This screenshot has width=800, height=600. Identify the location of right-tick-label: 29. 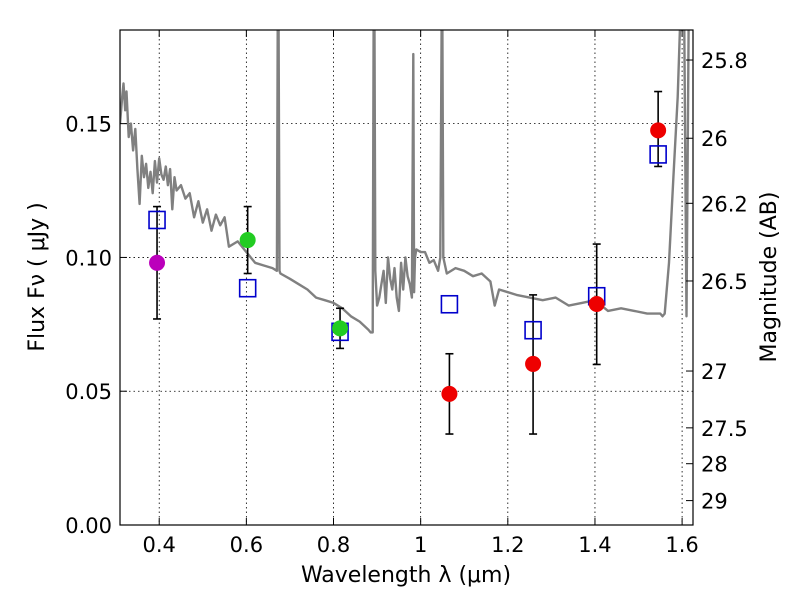
(714, 502).